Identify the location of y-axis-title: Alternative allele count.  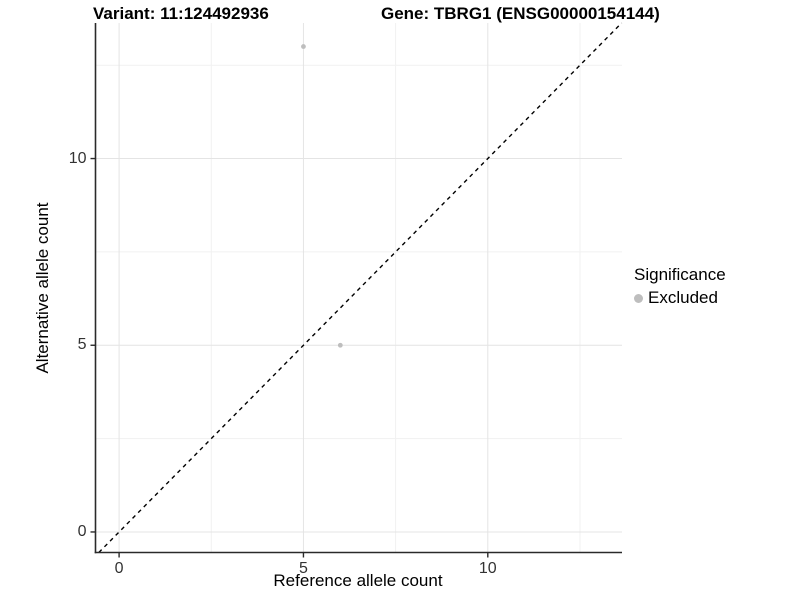
(42, 288).